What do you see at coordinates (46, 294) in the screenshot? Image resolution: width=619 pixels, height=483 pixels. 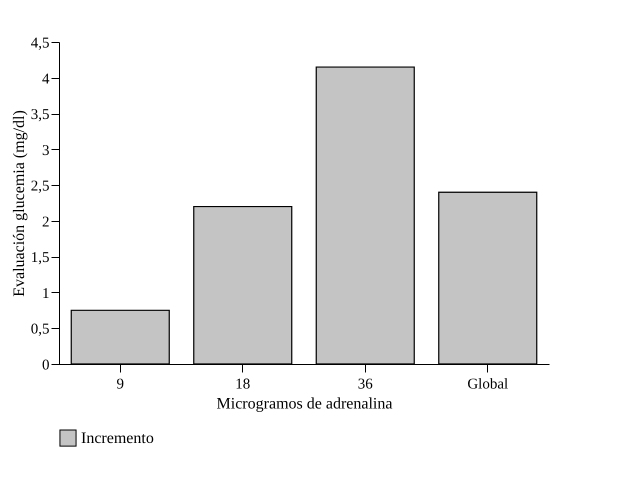 I see `y-tick-label: 1` at bounding box center [46, 294].